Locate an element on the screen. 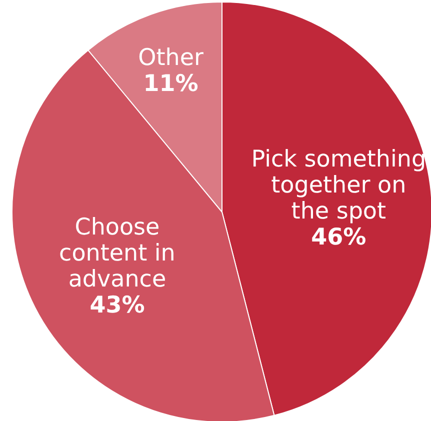 Image resolution: width=431 pixels, height=421 pixels. data-label: 43% is located at coordinates (117, 305).